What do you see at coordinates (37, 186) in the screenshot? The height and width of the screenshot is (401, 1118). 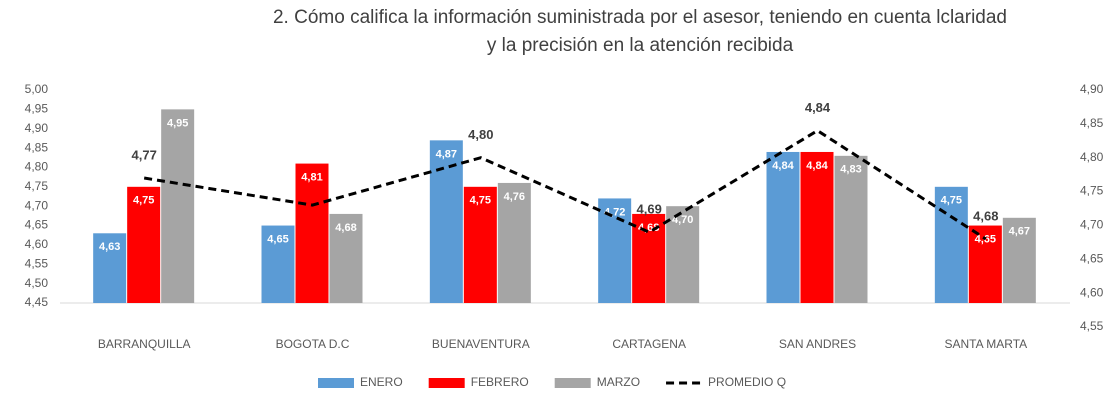 I see `y-tick-label: 4,75` at bounding box center [37, 186].